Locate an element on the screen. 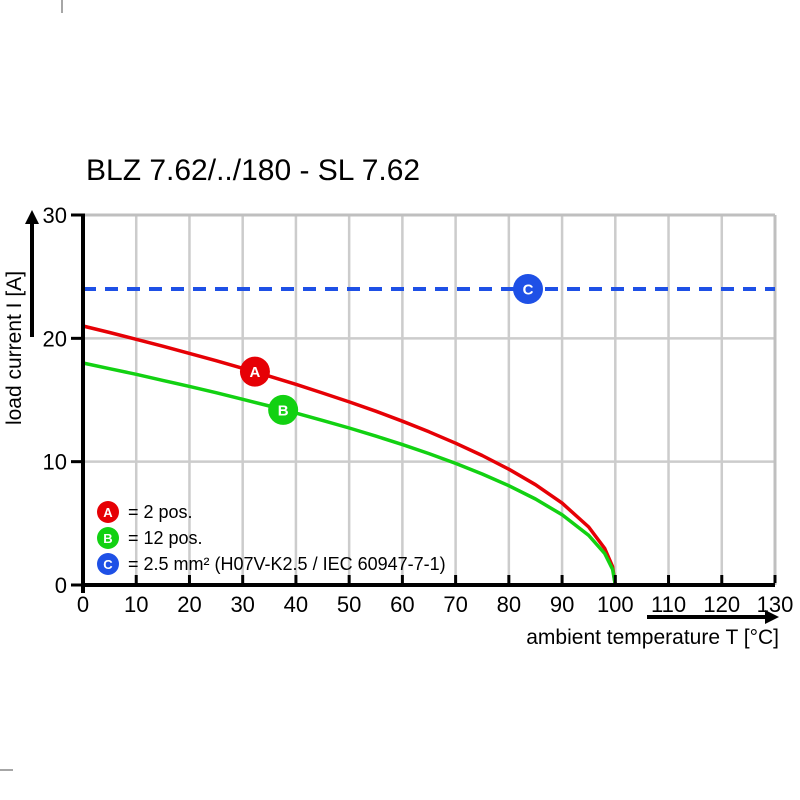  legend-marker-c-icon: C is located at coordinates (108, 564).